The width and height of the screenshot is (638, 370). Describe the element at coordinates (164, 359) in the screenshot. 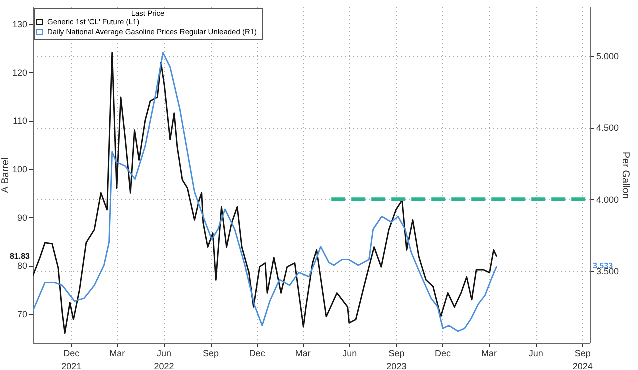

I see `x-tick-label: Jun 2022` at that location.